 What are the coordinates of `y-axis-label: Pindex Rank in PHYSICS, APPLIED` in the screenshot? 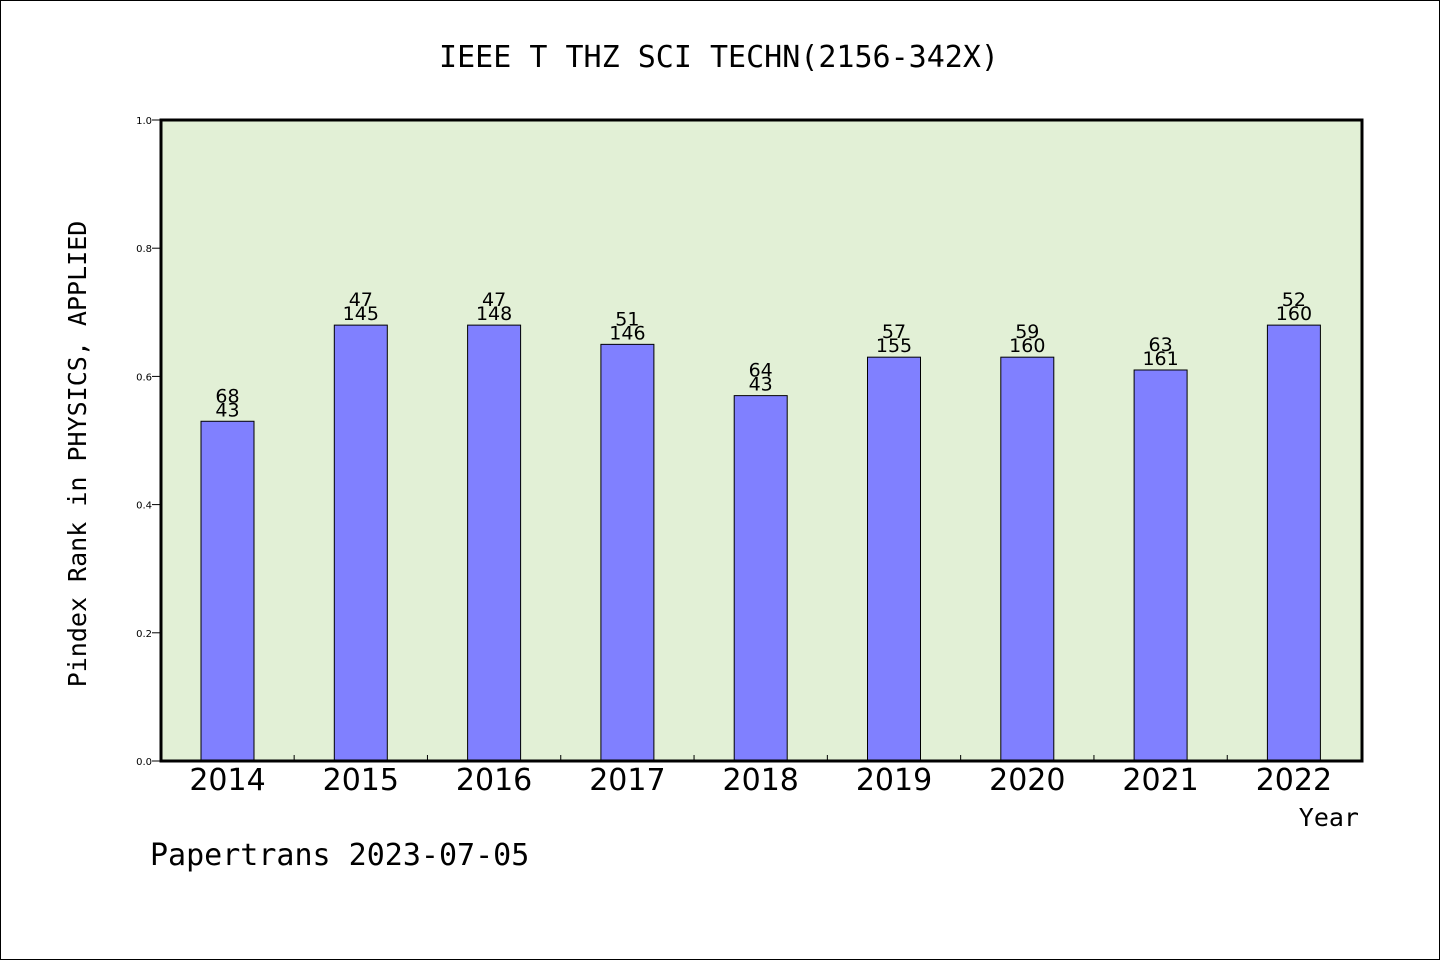 It's located at (77, 454).